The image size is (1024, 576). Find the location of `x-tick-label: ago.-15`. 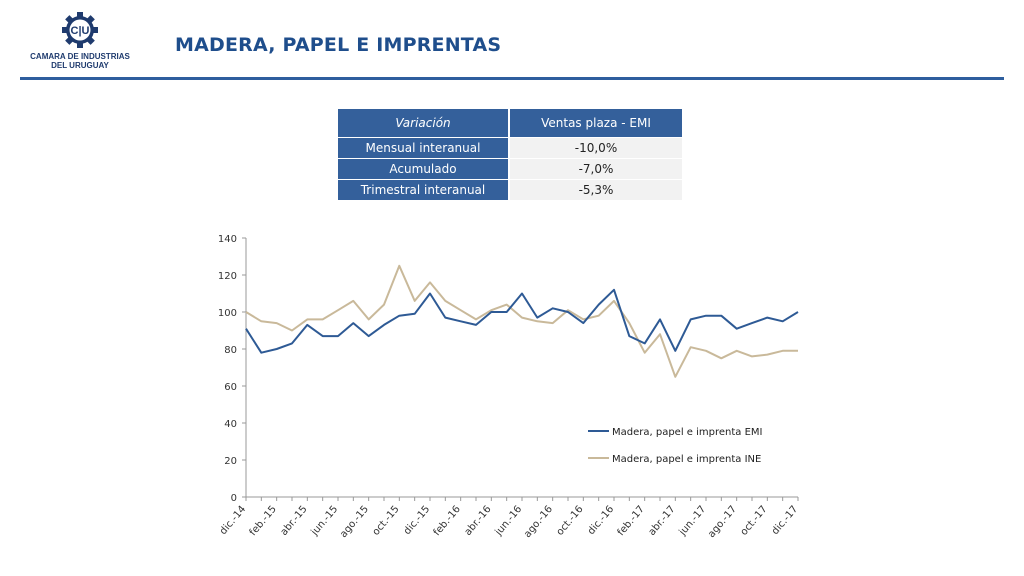

x-tick-label: ago.-15 is located at coordinates (354, 522).